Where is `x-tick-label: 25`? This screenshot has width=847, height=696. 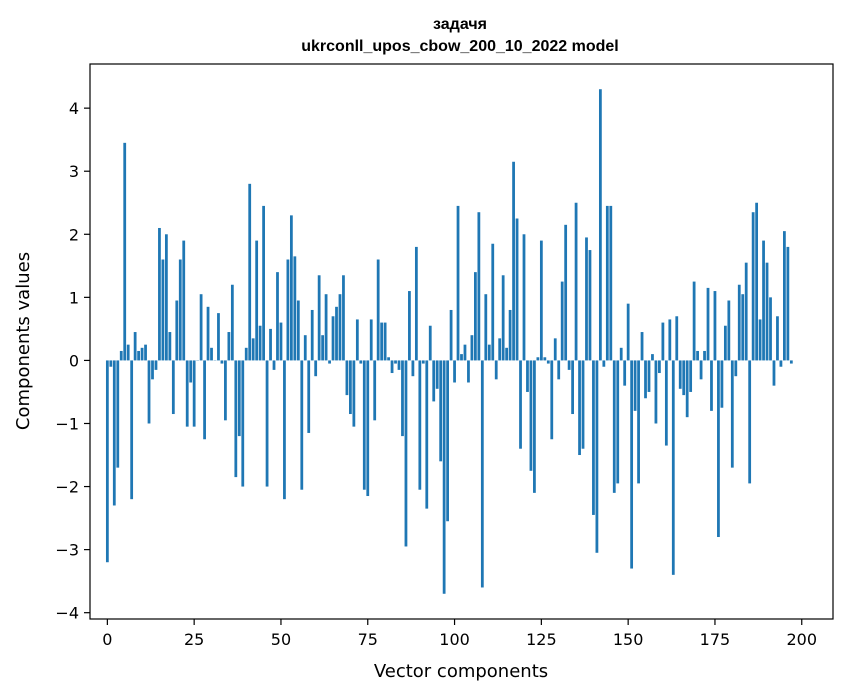
x-tick-label: 25 is located at coordinates (194, 639).